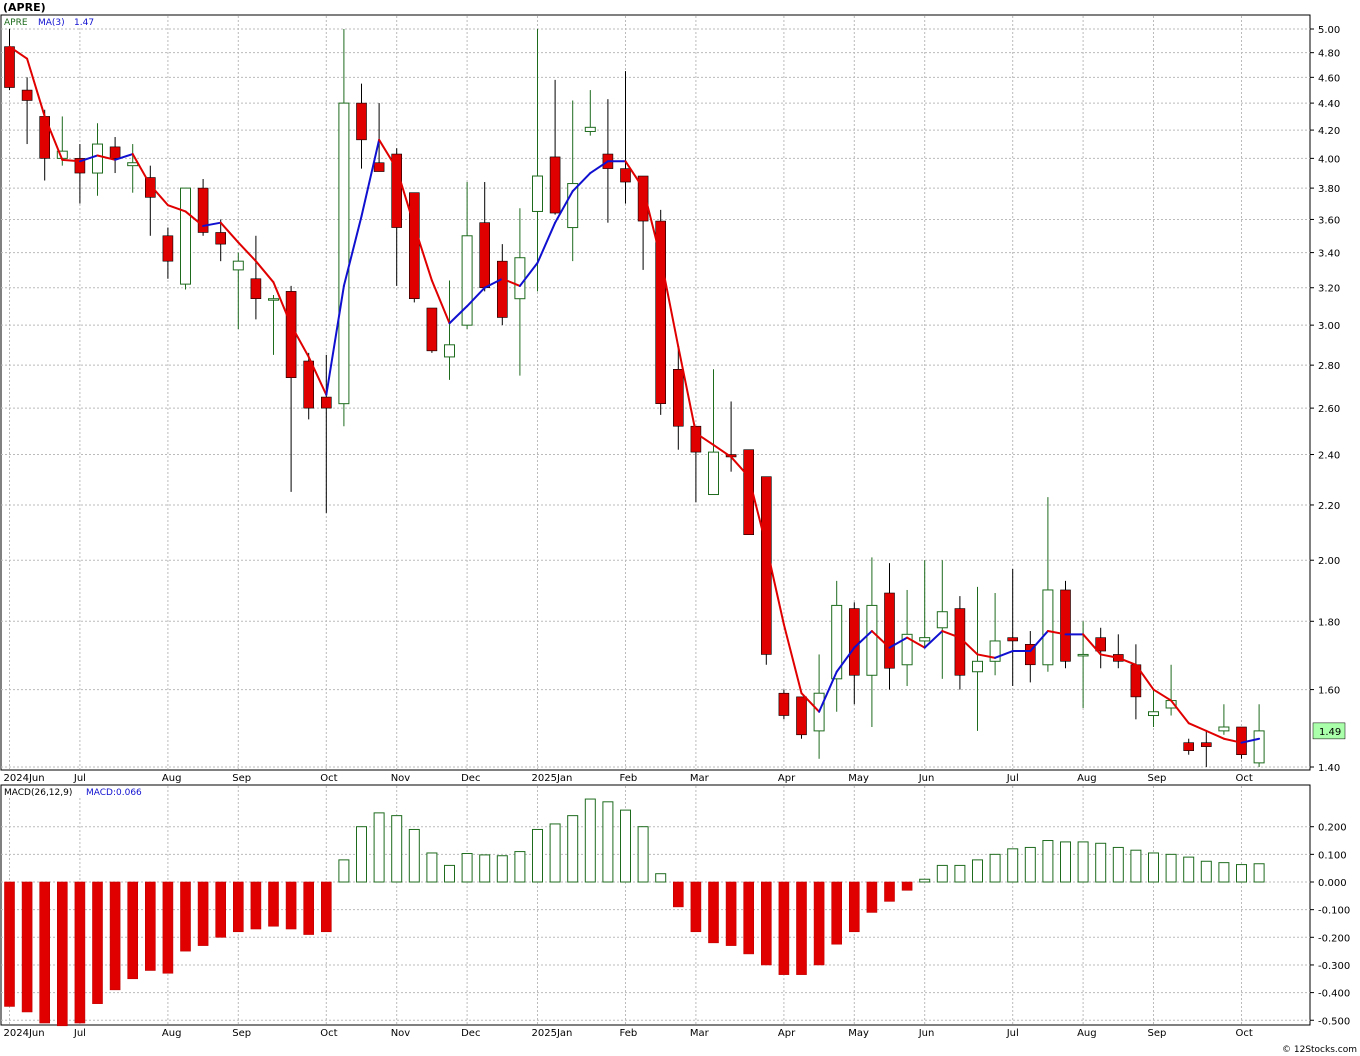  I want to click on price-x-label: Jul, so click(1012, 778).